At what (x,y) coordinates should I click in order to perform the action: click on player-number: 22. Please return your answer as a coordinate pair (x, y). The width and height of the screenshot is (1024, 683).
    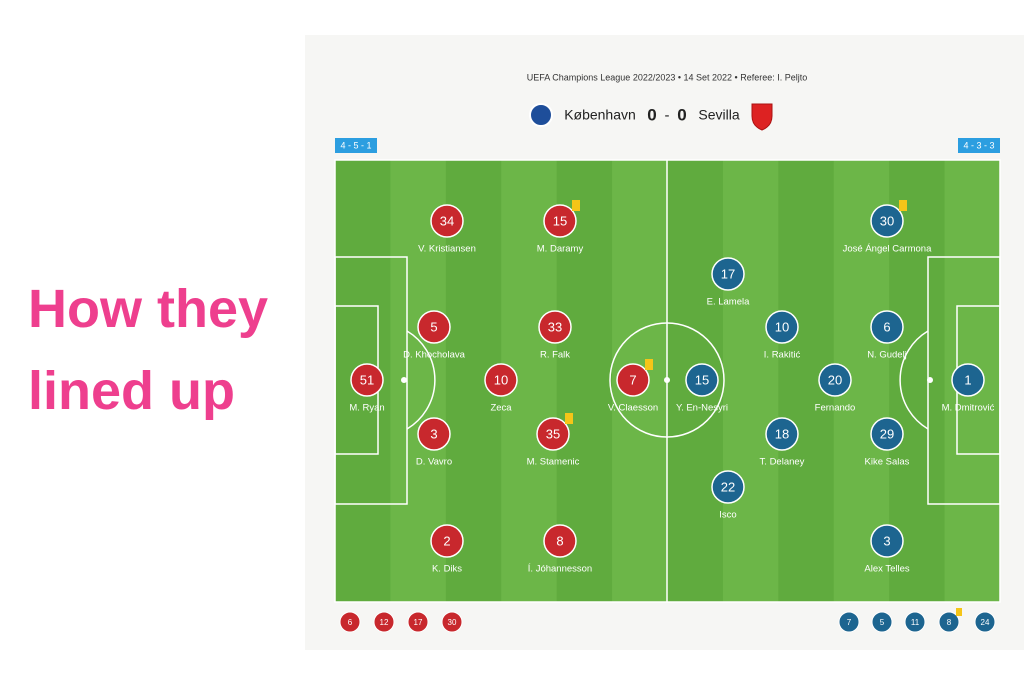
    Looking at the image, I should click on (728, 486).